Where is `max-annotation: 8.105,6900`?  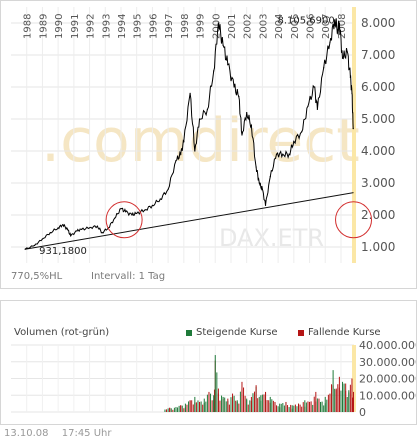
max-annotation: 8.105,6900 is located at coordinates (305, 21).